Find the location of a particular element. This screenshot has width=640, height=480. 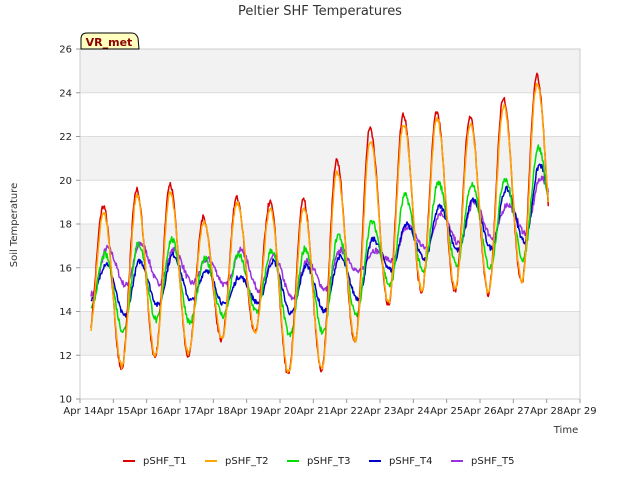

station-badge-label: VR_met is located at coordinates (109, 42).